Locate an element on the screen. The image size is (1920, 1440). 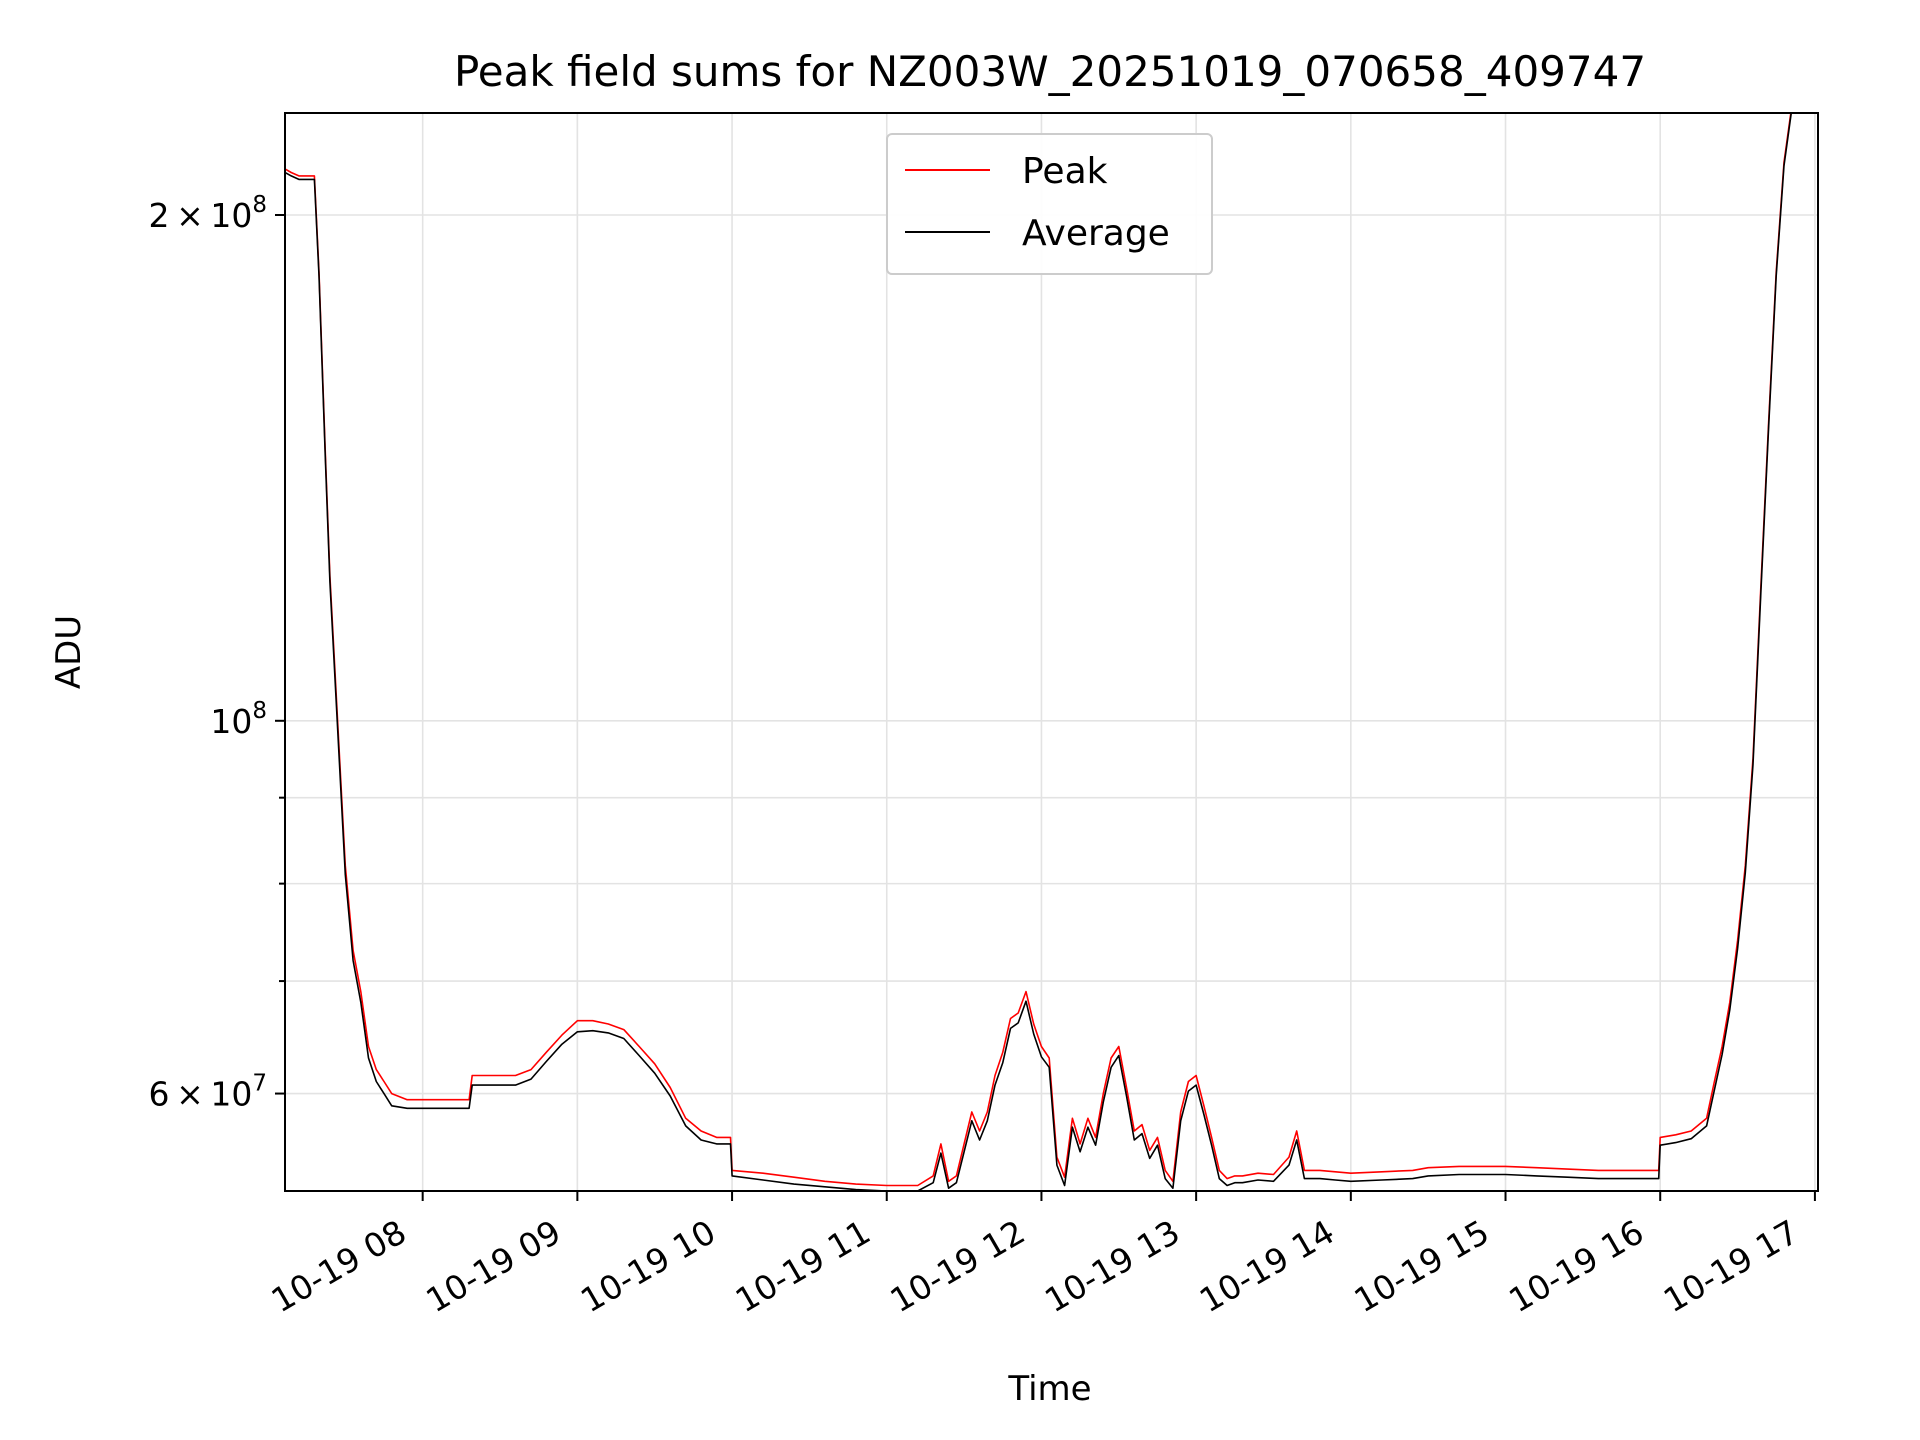
legend-average-label: Average is located at coordinates (1096, 233).